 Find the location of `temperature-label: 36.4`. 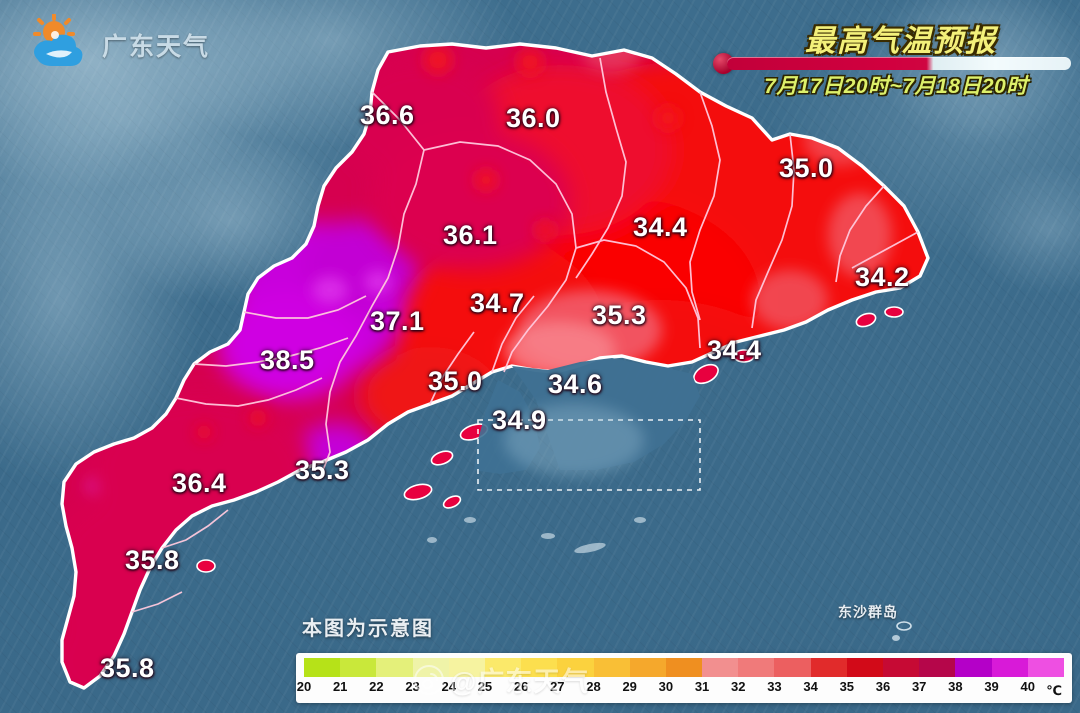

temperature-label: 36.4 is located at coordinates (199, 483).